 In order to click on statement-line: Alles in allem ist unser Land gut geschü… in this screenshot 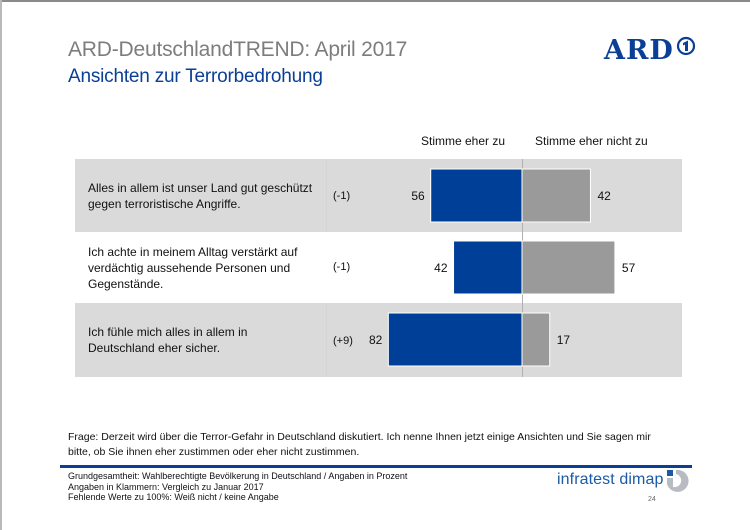, I will do `click(200, 188)`.